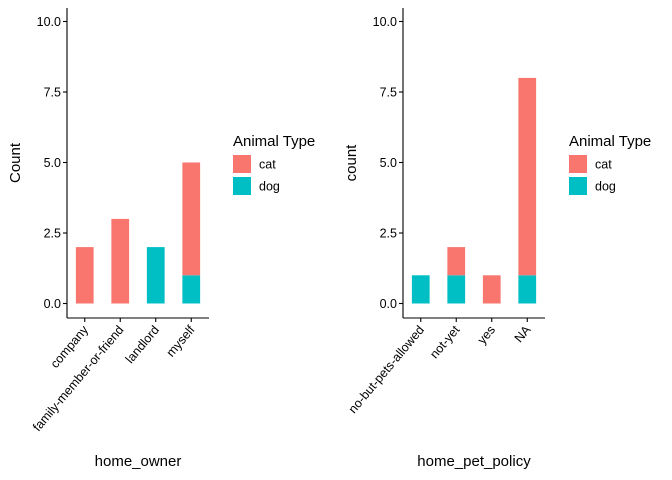  I want to click on bar-cat-NA, so click(527, 176).